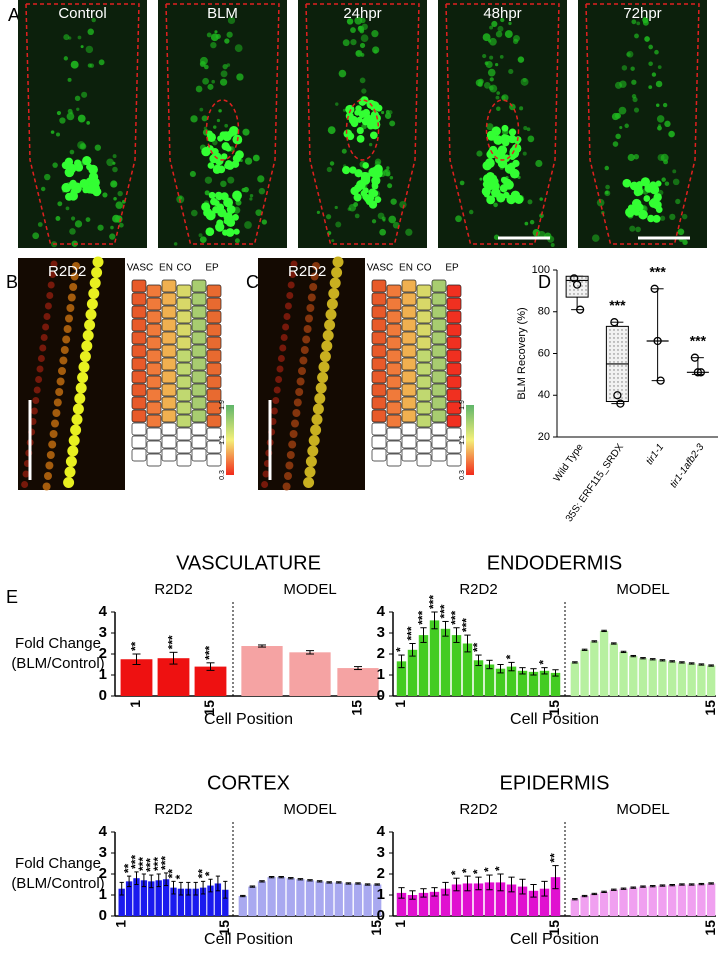 This screenshot has width=721, height=956. Describe the element at coordinates (614, 322) in the screenshot. I see `data-point` at that location.